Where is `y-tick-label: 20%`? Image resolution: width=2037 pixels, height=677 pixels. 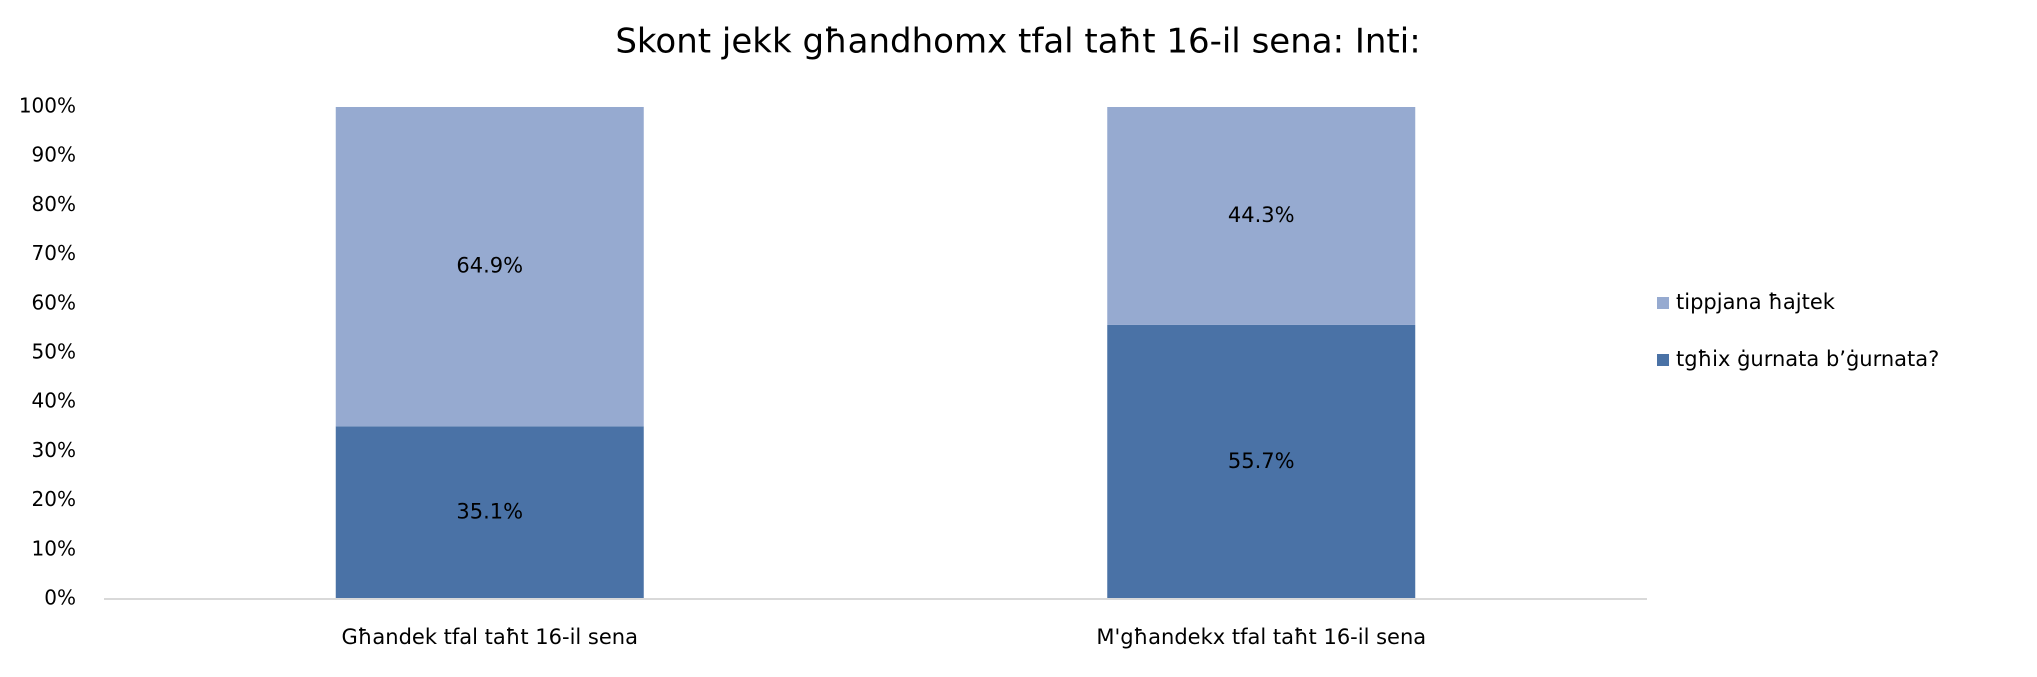 y-tick-label: 20% is located at coordinates (54, 499).